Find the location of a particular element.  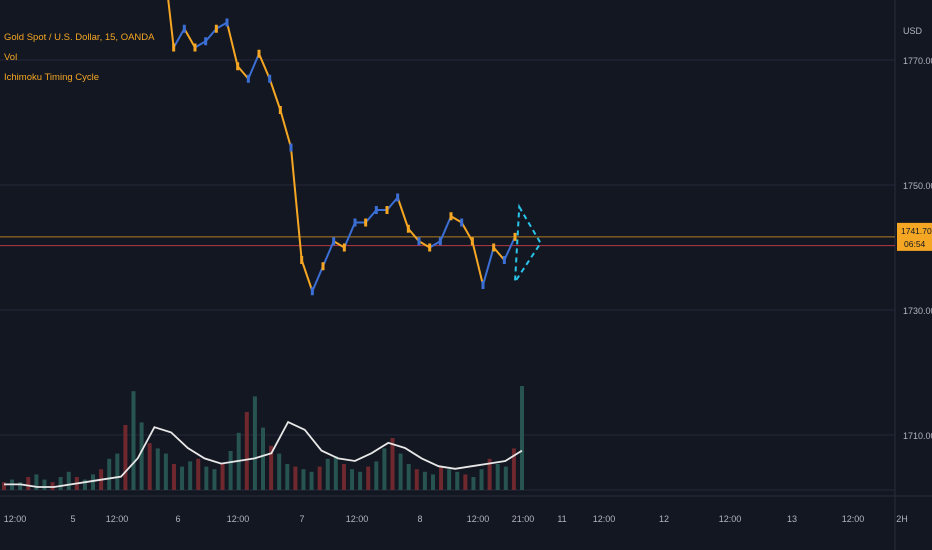

triangle-pattern is located at coordinates (527, 244).